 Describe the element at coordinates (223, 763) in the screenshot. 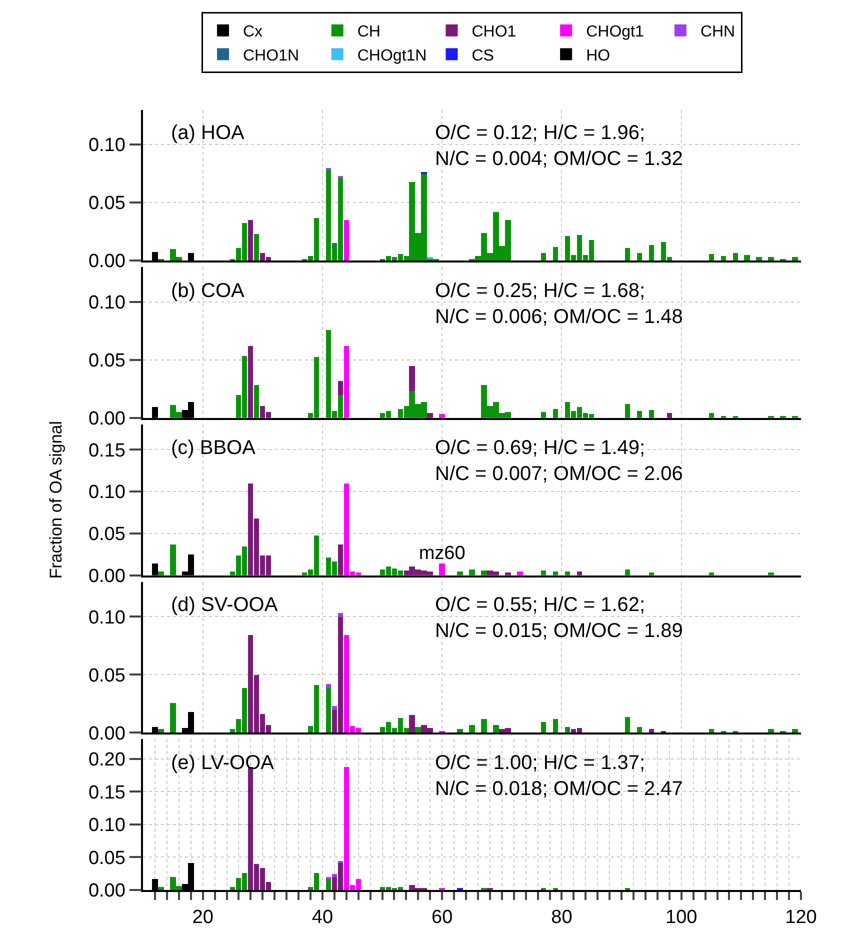

I see `text: (e) LV-OOA` at that location.